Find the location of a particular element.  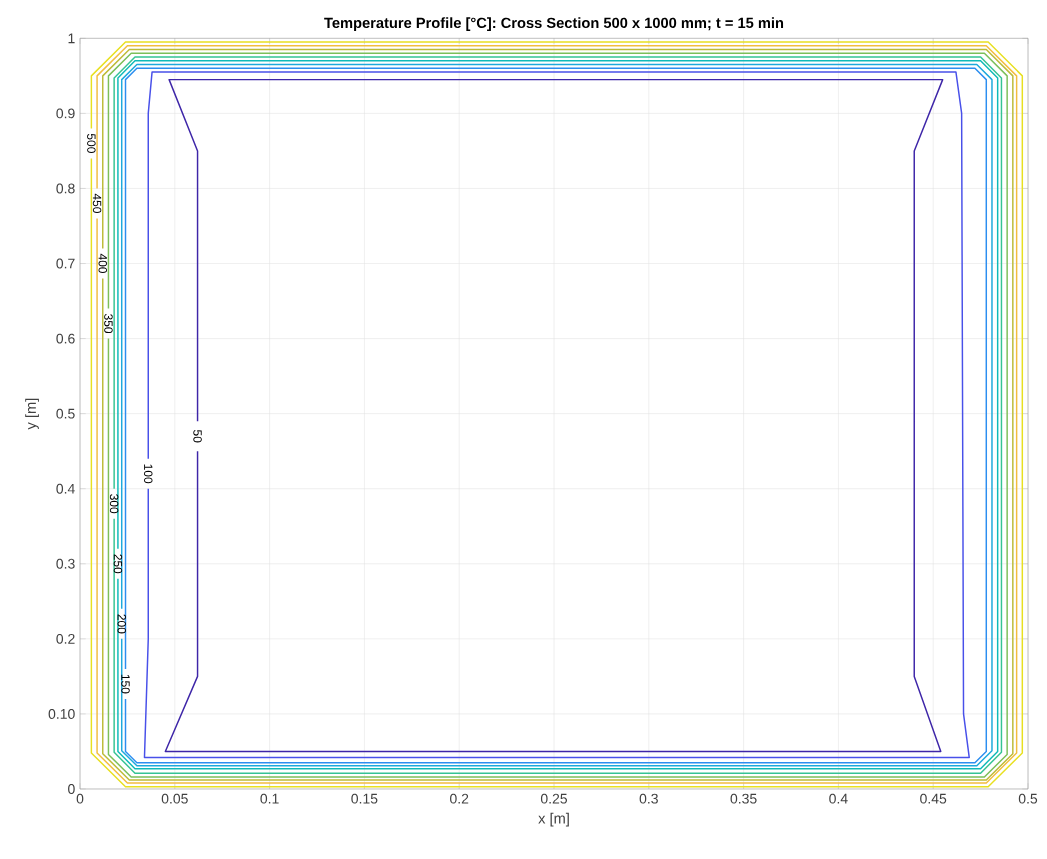

y-tick-label: 1 is located at coordinates (71, 38).